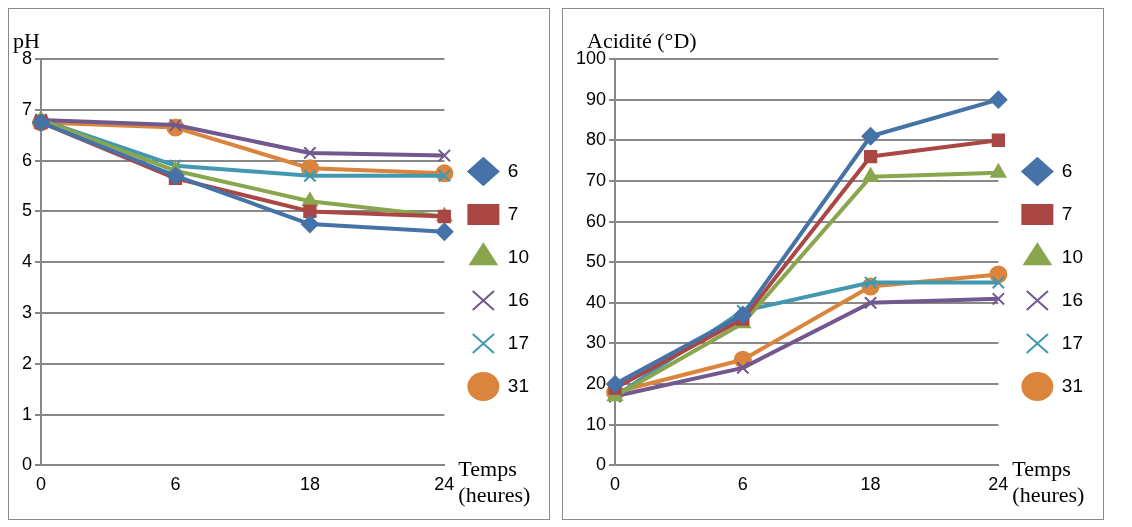 The height and width of the screenshot is (527, 1132). I want to click on y-tick-label: 7, so click(27, 108).